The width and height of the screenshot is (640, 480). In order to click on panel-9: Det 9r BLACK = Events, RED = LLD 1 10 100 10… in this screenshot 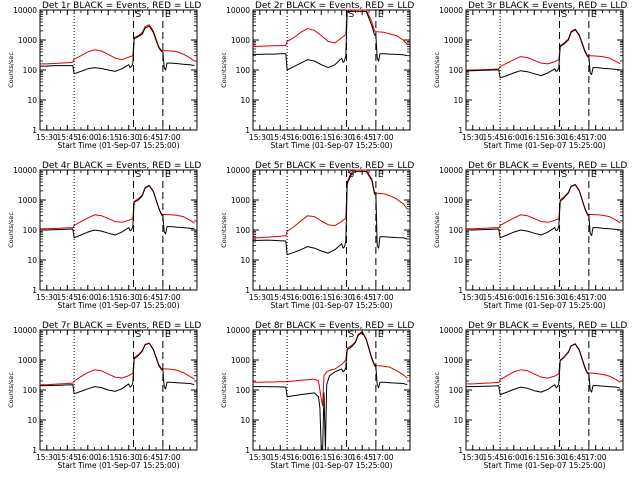, I will do `click(530, 395)`.